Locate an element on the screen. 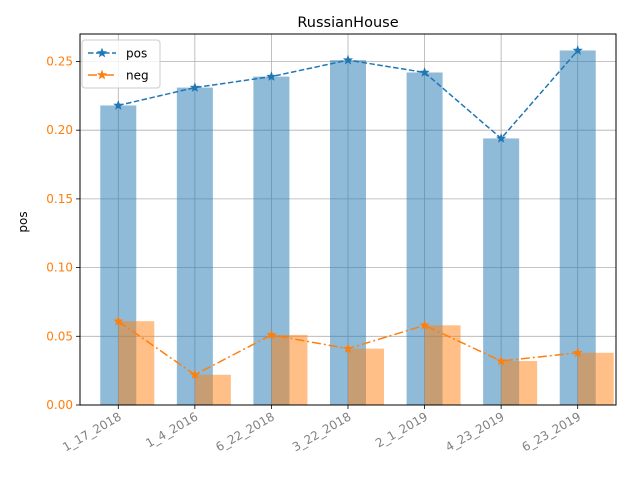  bar-neg-1_17_2018 is located at coordinates (136, 363).